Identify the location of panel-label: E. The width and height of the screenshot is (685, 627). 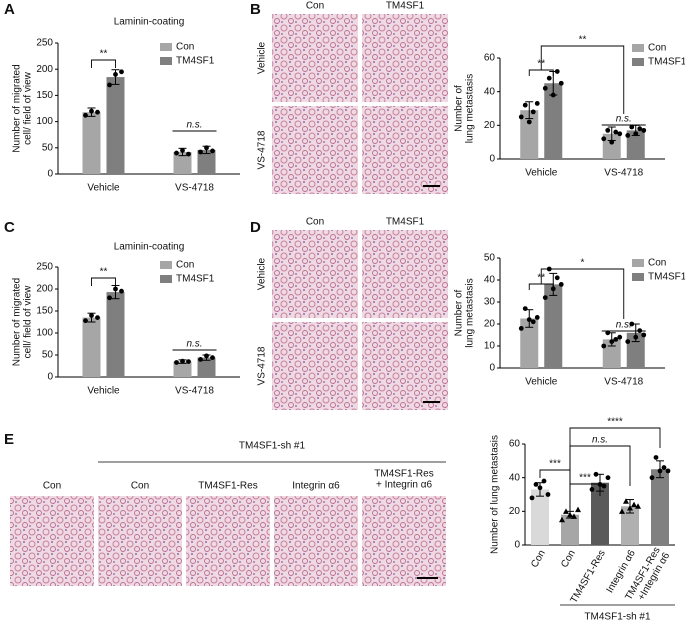
(9, 439).